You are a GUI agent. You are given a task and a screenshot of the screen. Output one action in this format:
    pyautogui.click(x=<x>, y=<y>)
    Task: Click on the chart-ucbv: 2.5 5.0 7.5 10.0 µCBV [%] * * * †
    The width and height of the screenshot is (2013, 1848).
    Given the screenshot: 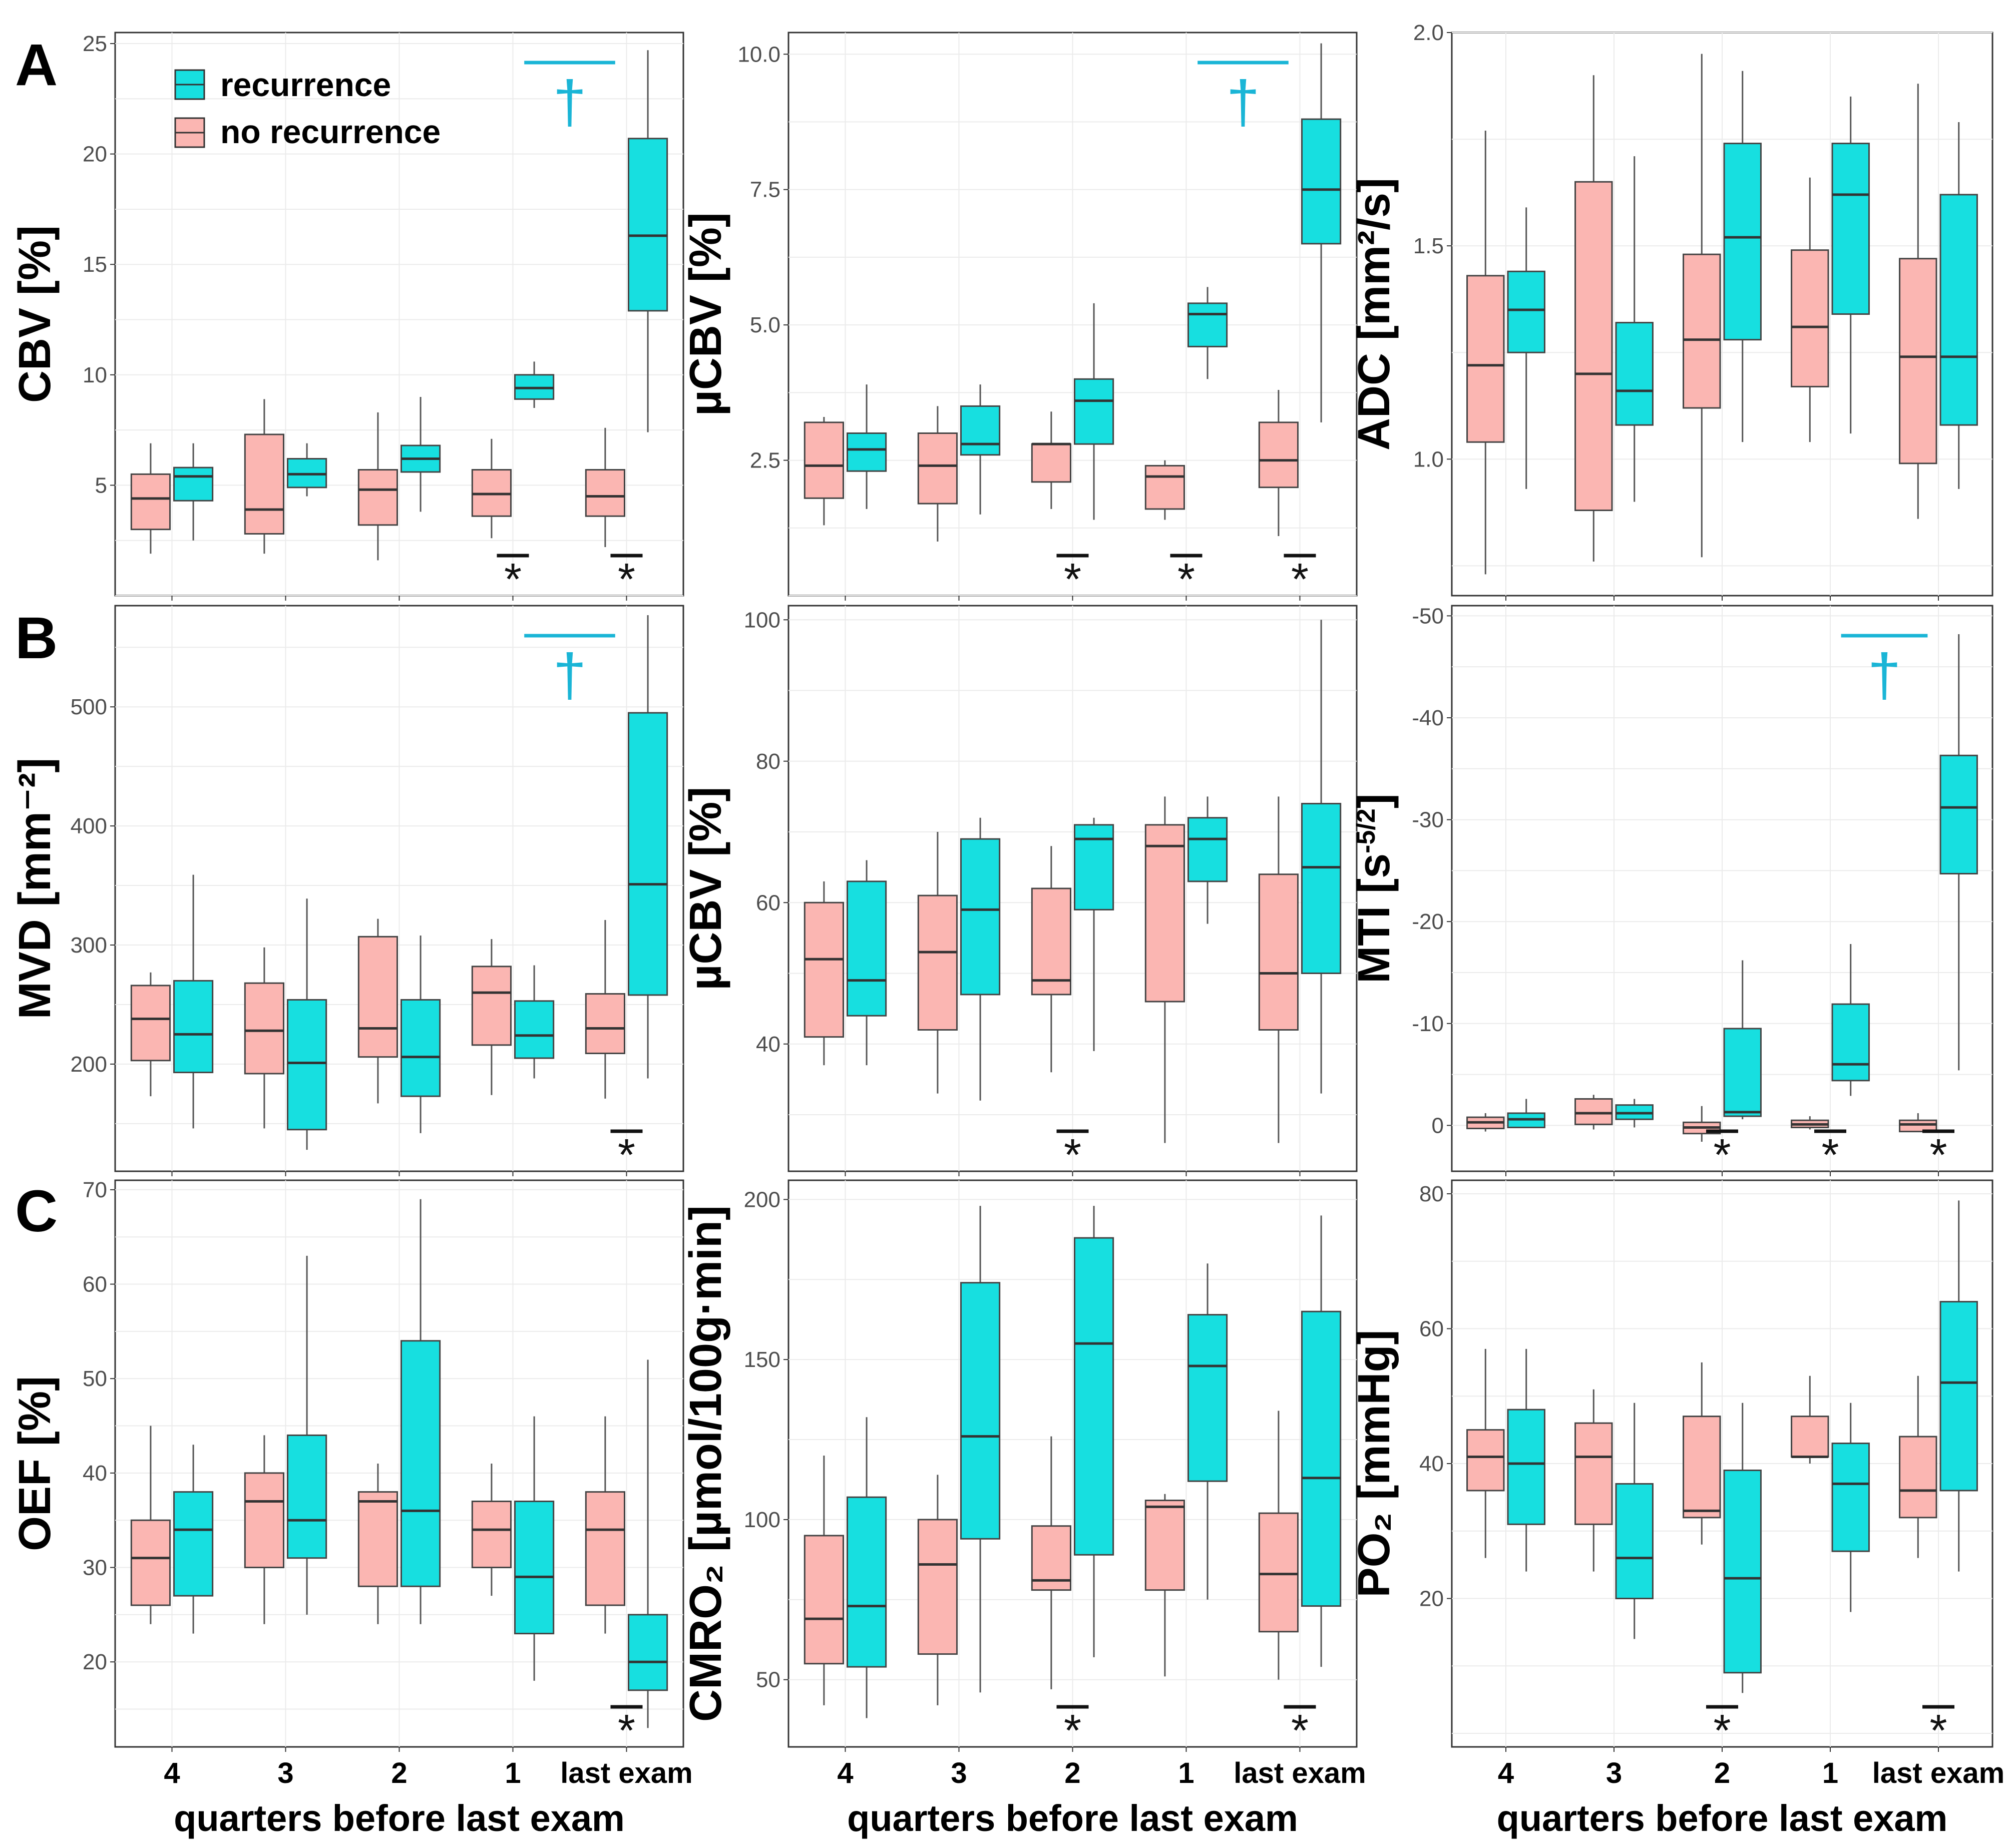 What is the action you would take?
    pyautogui.click(x=1019, y=318)
    